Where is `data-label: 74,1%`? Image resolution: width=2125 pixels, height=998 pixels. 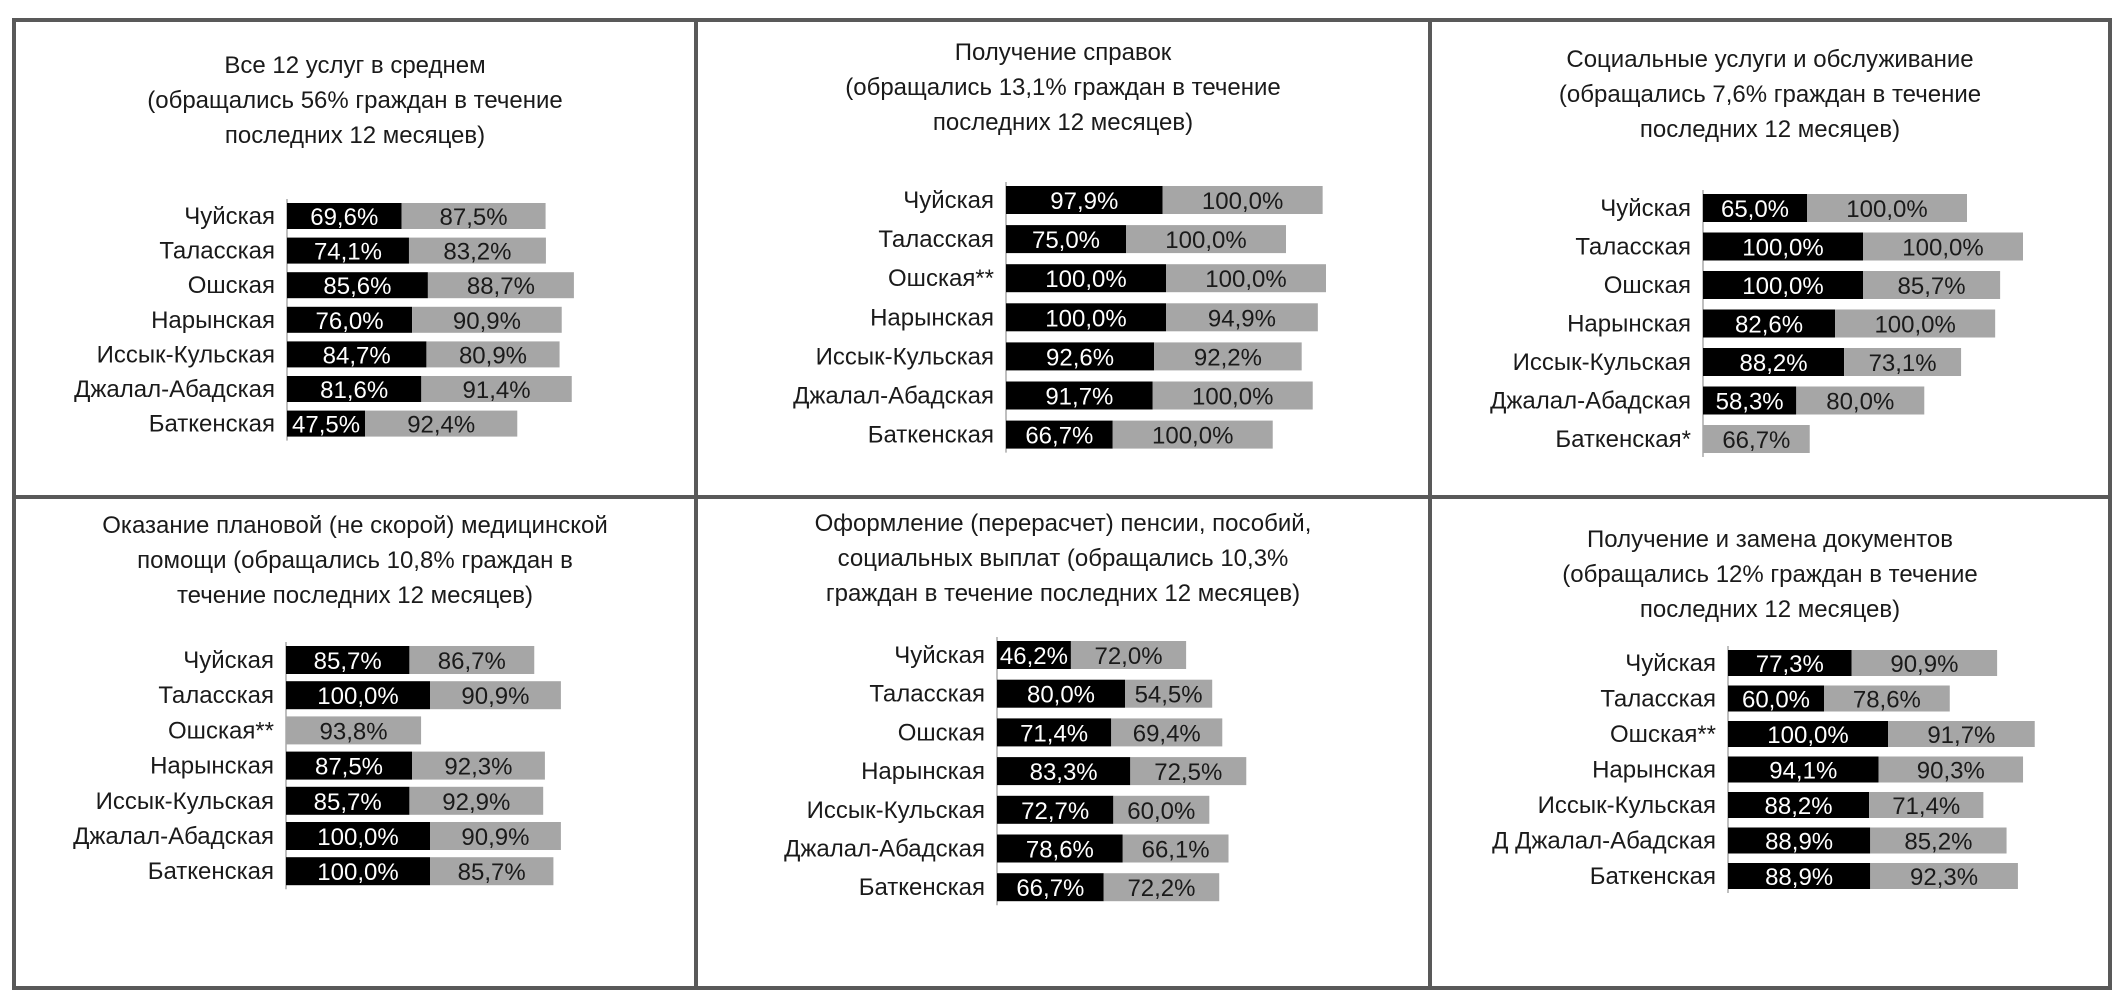 data-label: 74,1% is located at coordinates (348, 252).